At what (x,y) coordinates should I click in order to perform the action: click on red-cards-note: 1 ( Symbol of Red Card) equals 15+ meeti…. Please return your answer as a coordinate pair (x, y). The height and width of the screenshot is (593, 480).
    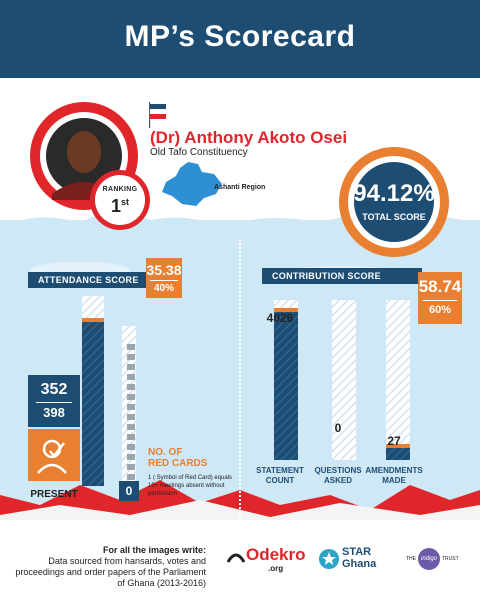
    Looking at the image, I should click on (190, 486).